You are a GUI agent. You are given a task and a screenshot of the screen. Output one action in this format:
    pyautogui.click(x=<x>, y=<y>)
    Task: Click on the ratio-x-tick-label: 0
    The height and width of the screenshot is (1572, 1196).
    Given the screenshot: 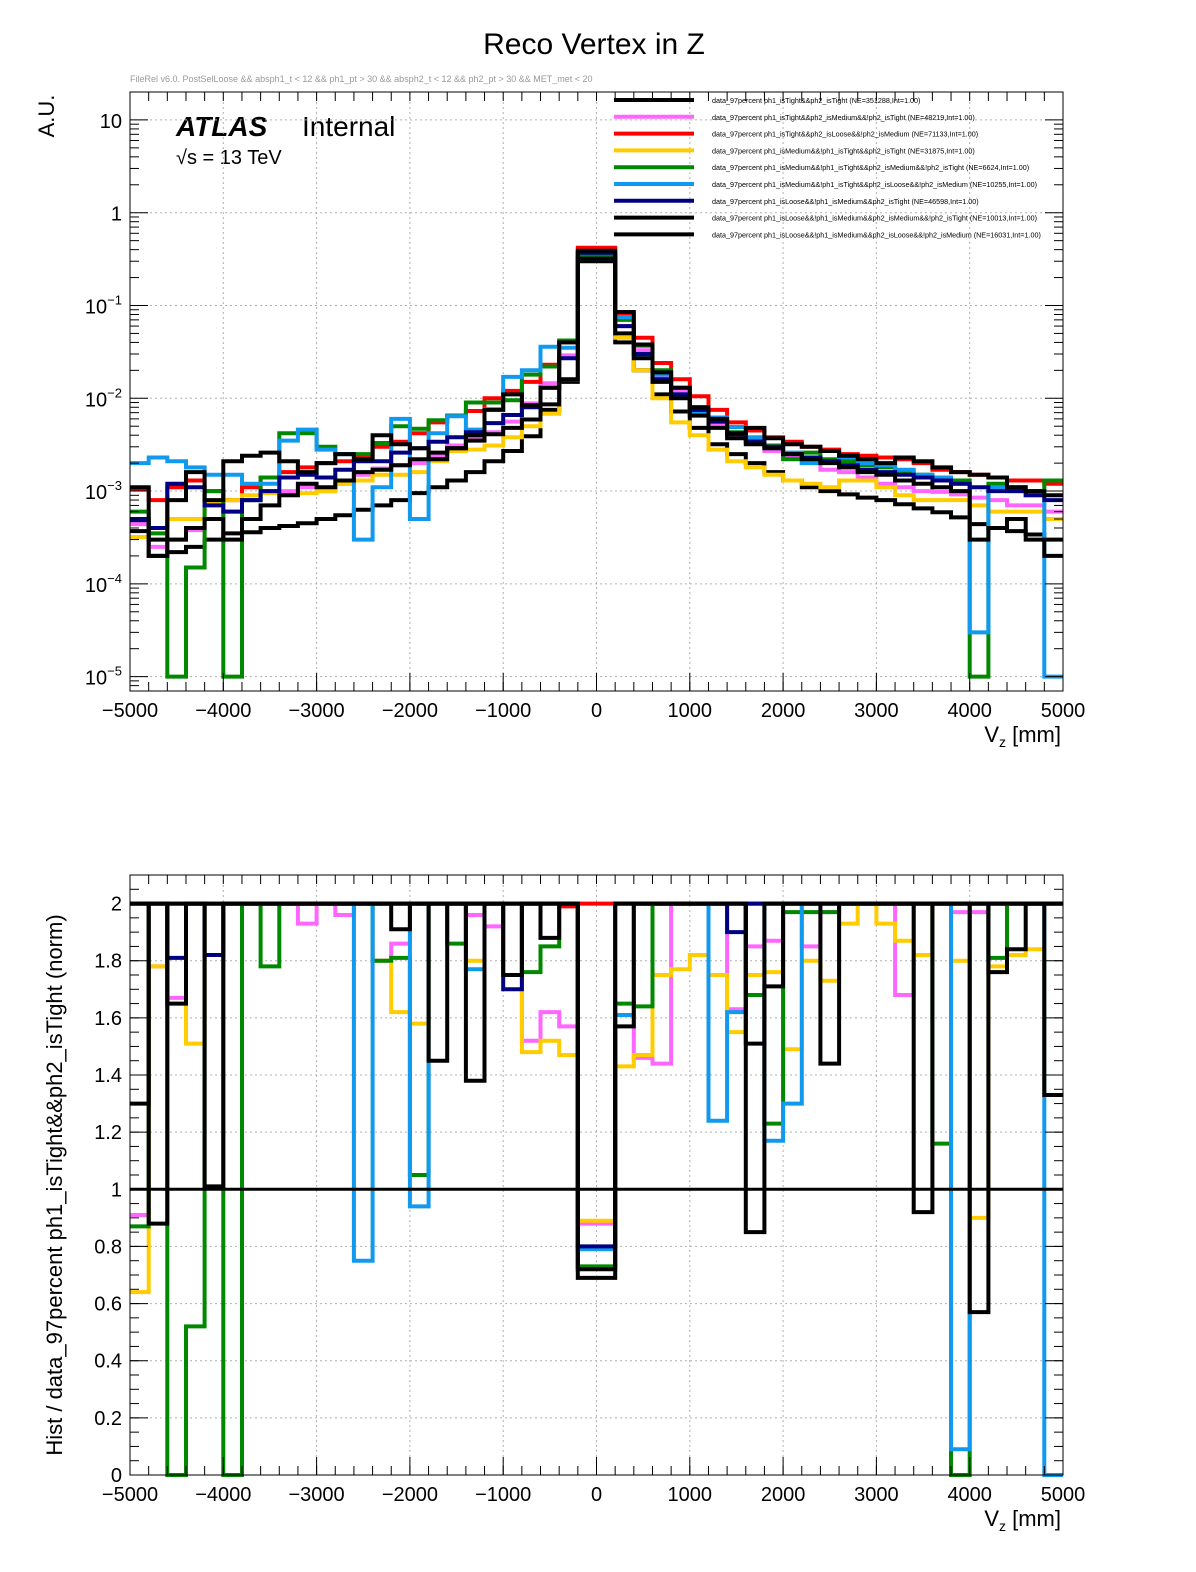 What is the action you would take?
    pyautogui.click(x=596, y=1495)
    